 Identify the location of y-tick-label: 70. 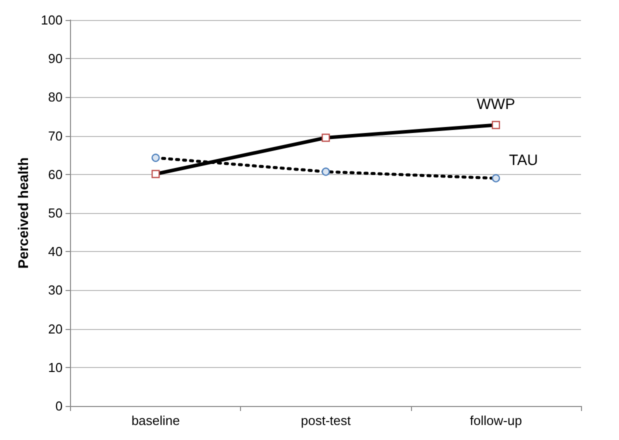
(55, 136).